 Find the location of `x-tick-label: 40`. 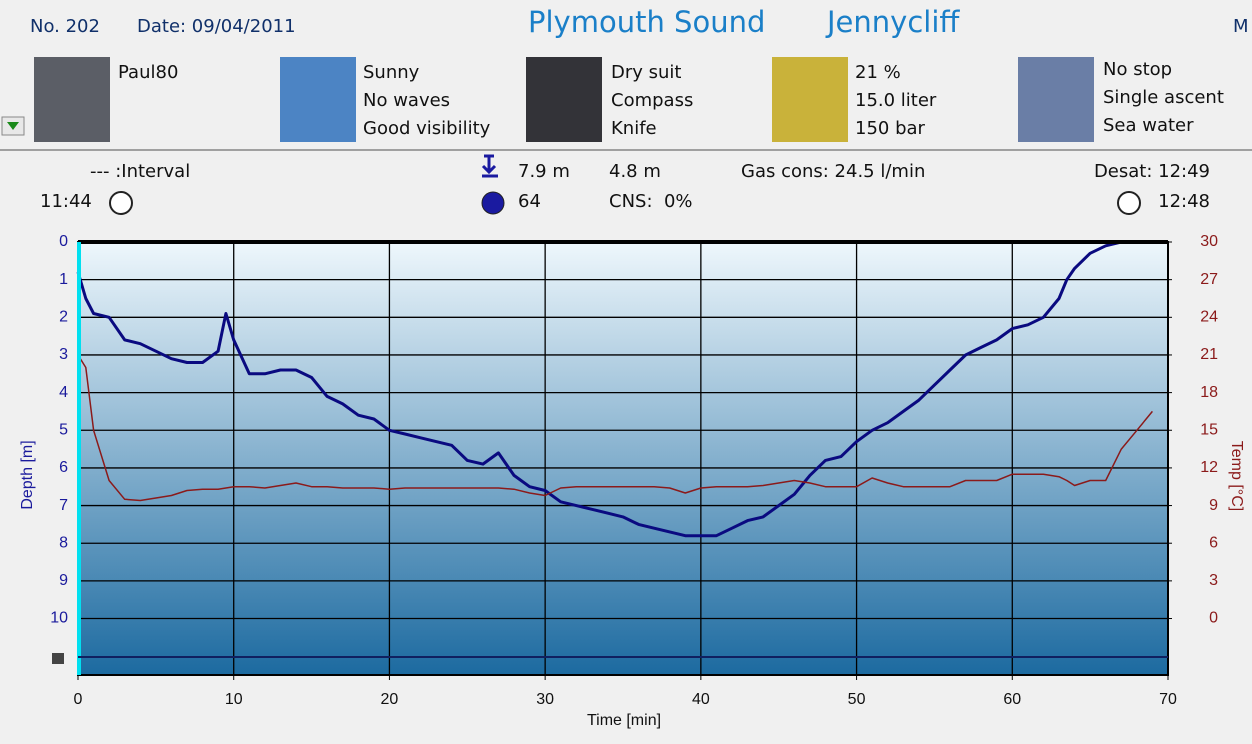

x-tick-label: 40 is located at coordinates (701, 699).